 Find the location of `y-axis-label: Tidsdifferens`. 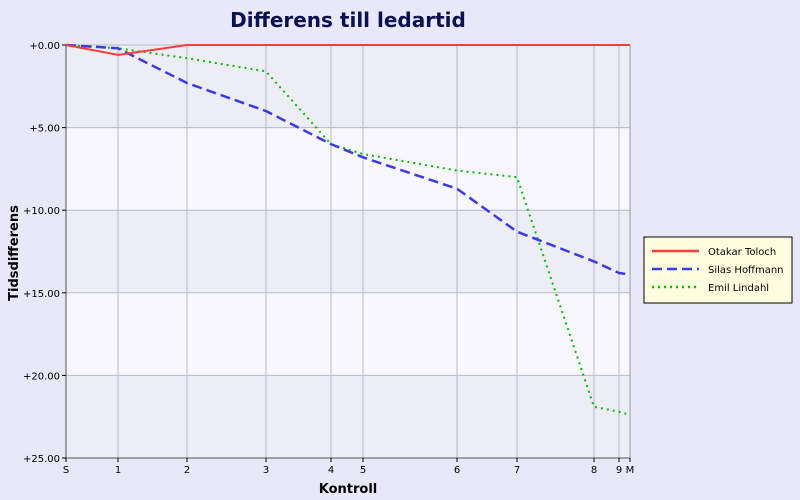

y-axis-label: Tidsdifferens is located at coordinates (14, 253).